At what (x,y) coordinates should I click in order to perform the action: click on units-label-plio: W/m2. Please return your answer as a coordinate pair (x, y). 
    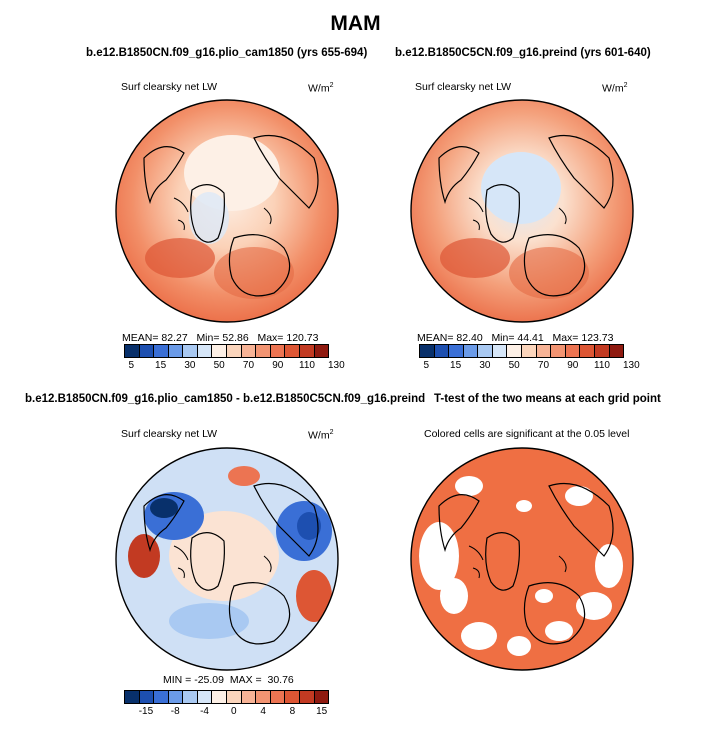
    Looking at the image, I should click on (321, 88).